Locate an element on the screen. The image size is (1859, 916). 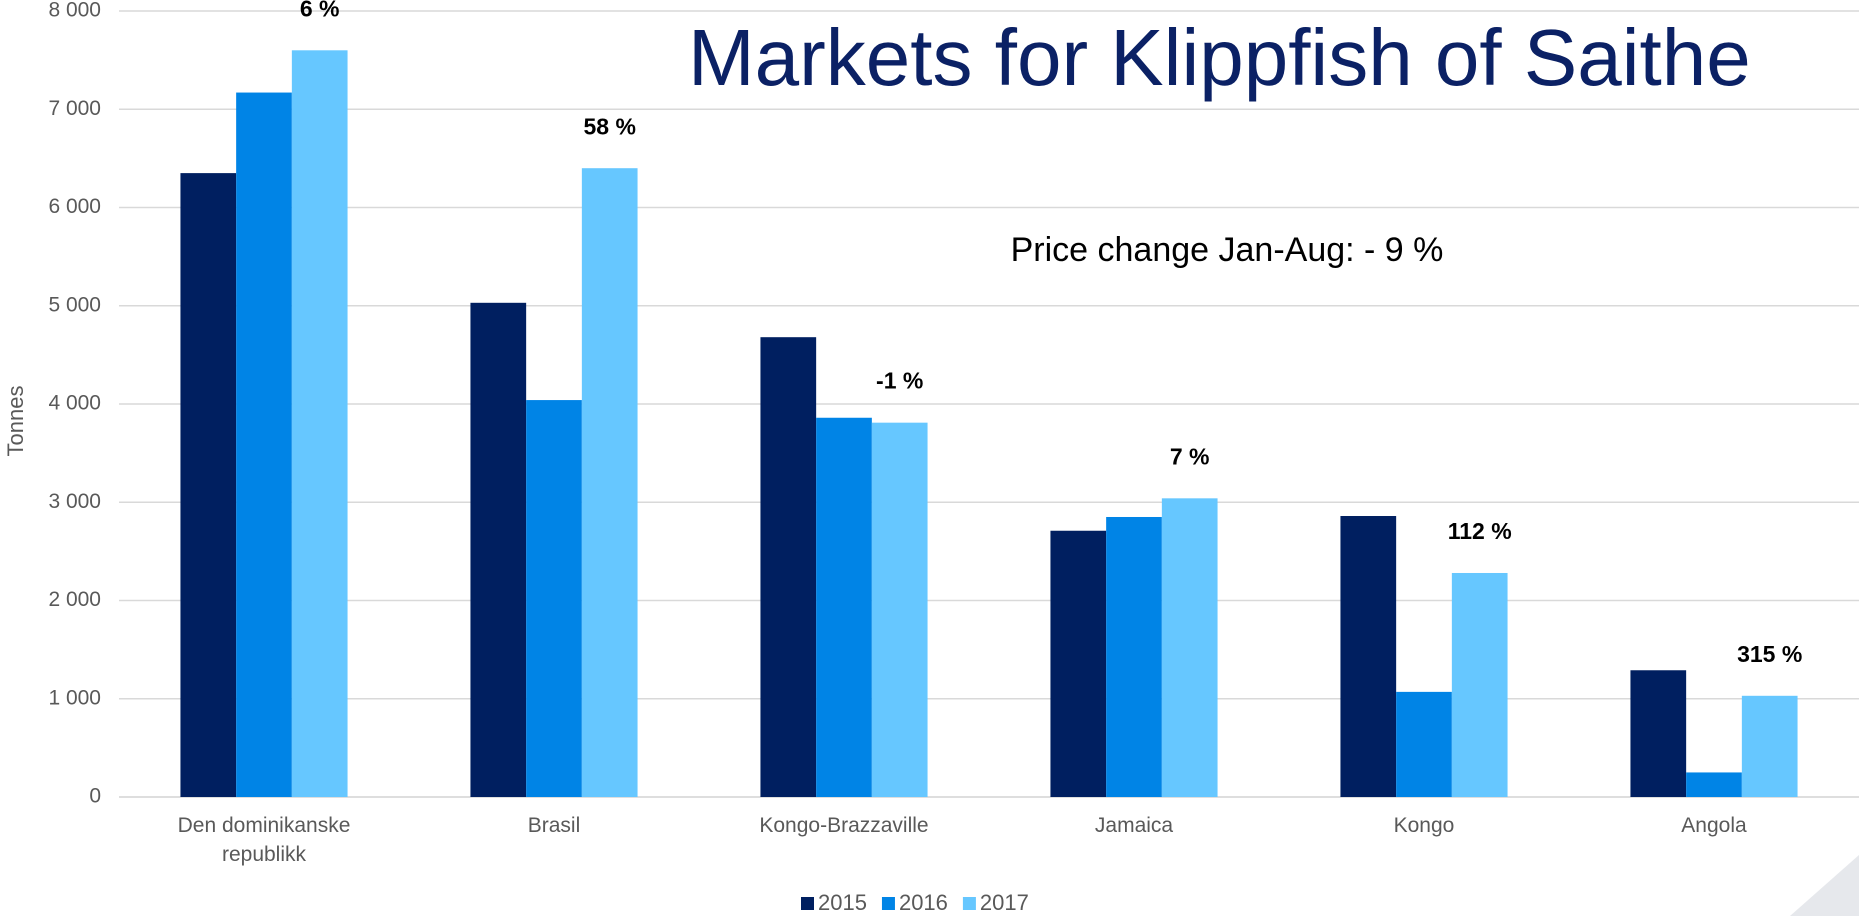
subtitle: Price change Jan-Aug: - 9 % is located at coordinates (1227, 250).